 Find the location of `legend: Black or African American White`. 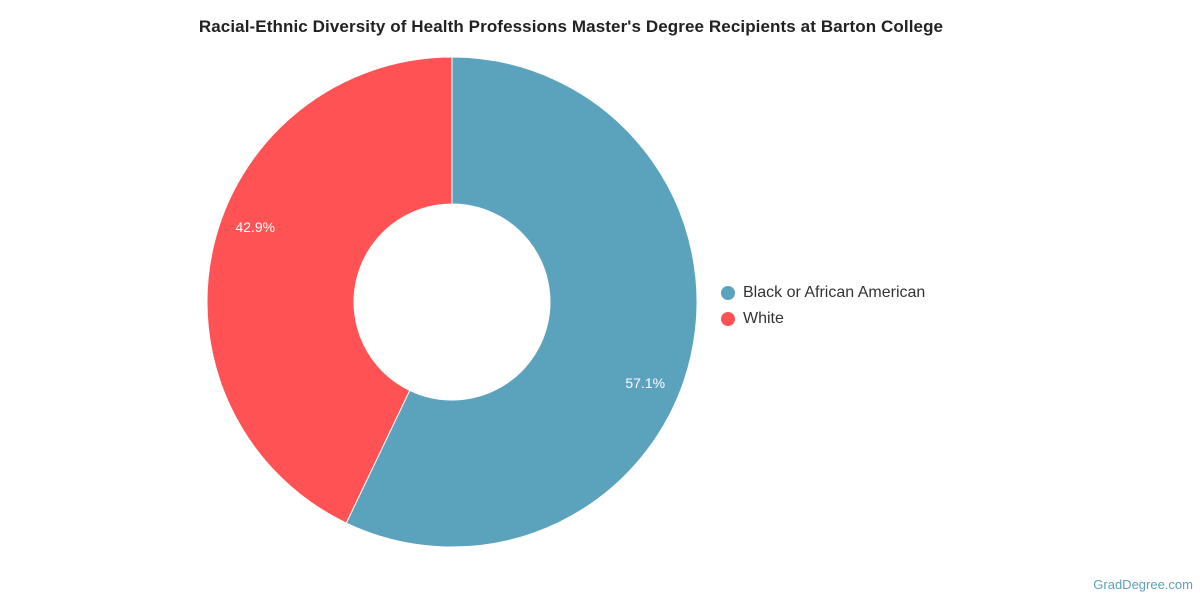

legend: Black or African American White is located at coordinates (823, 306).